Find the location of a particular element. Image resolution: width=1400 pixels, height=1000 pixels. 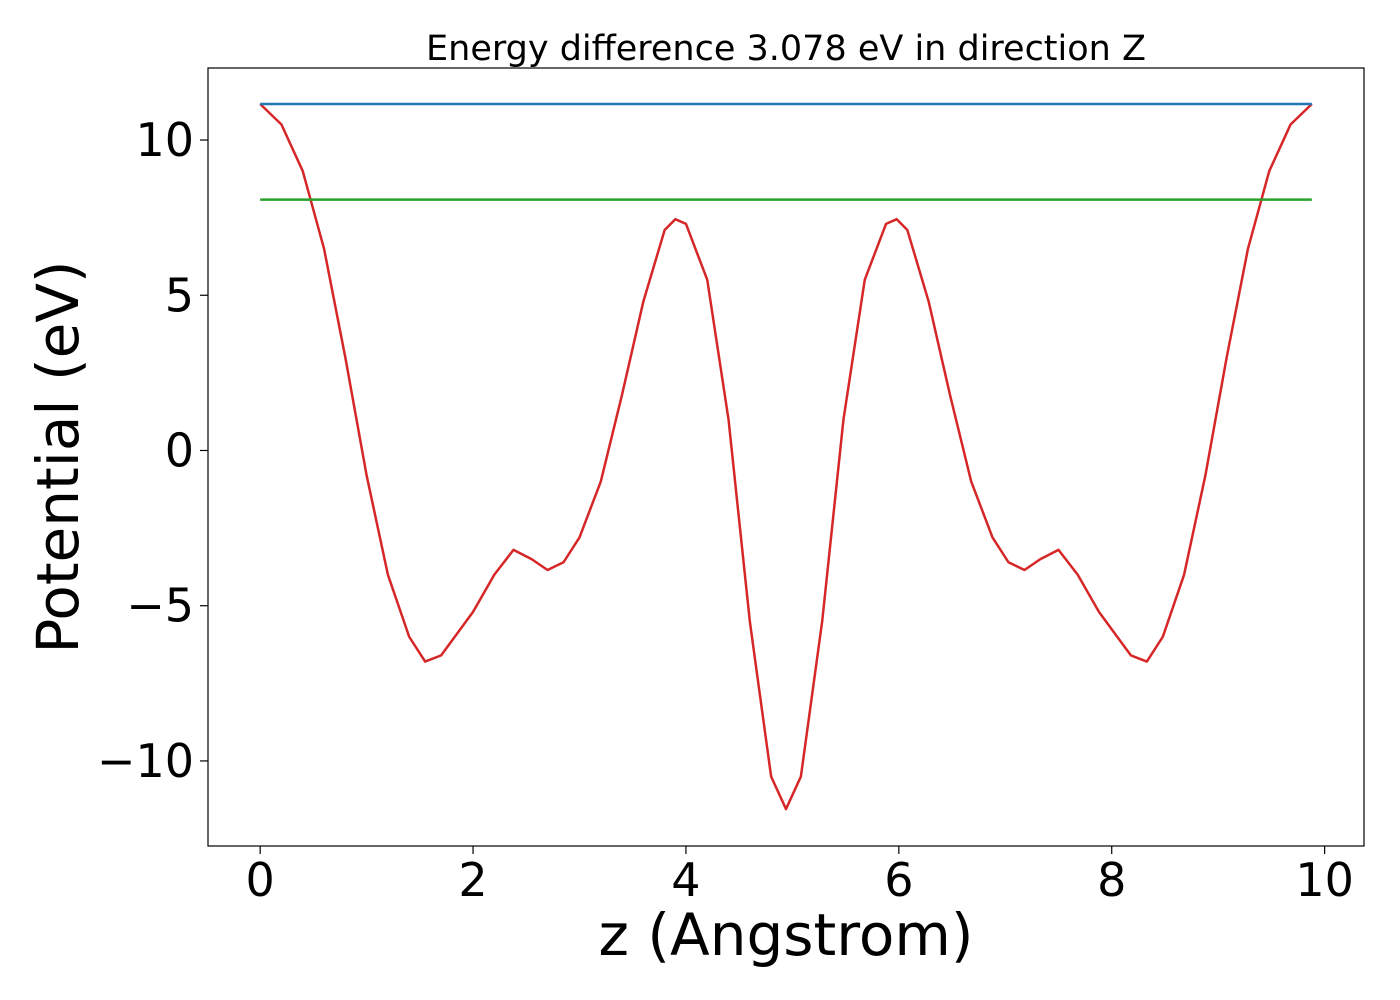

x-tick-label: 0 is located at coordinates (260, 880).